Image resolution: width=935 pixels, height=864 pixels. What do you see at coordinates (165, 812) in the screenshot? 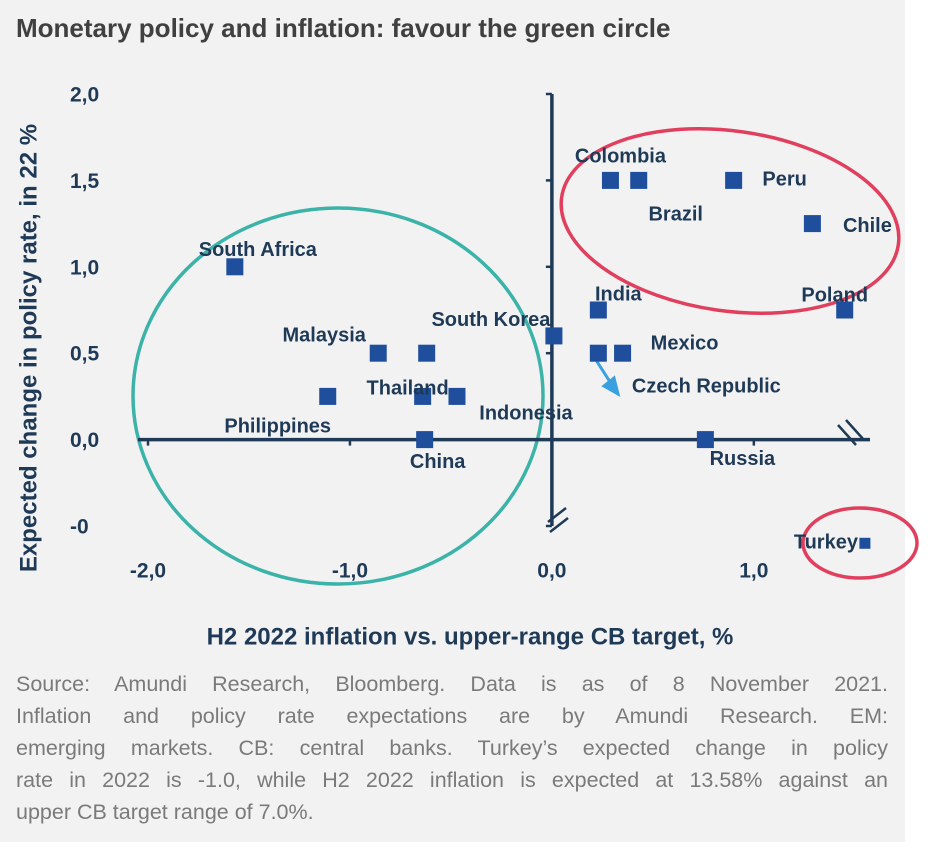
I see `note-line: upper CB target range of 7.0%.` at bounding box center [165, 812].